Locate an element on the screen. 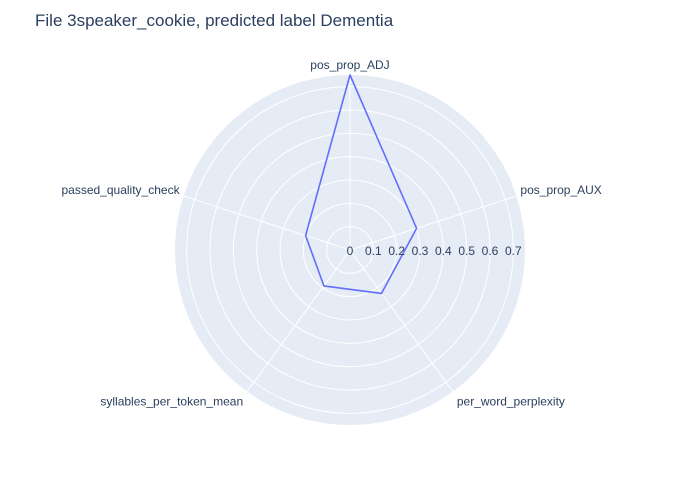  radial-tick-label: 0.1 is located at coordinates (373, 251).